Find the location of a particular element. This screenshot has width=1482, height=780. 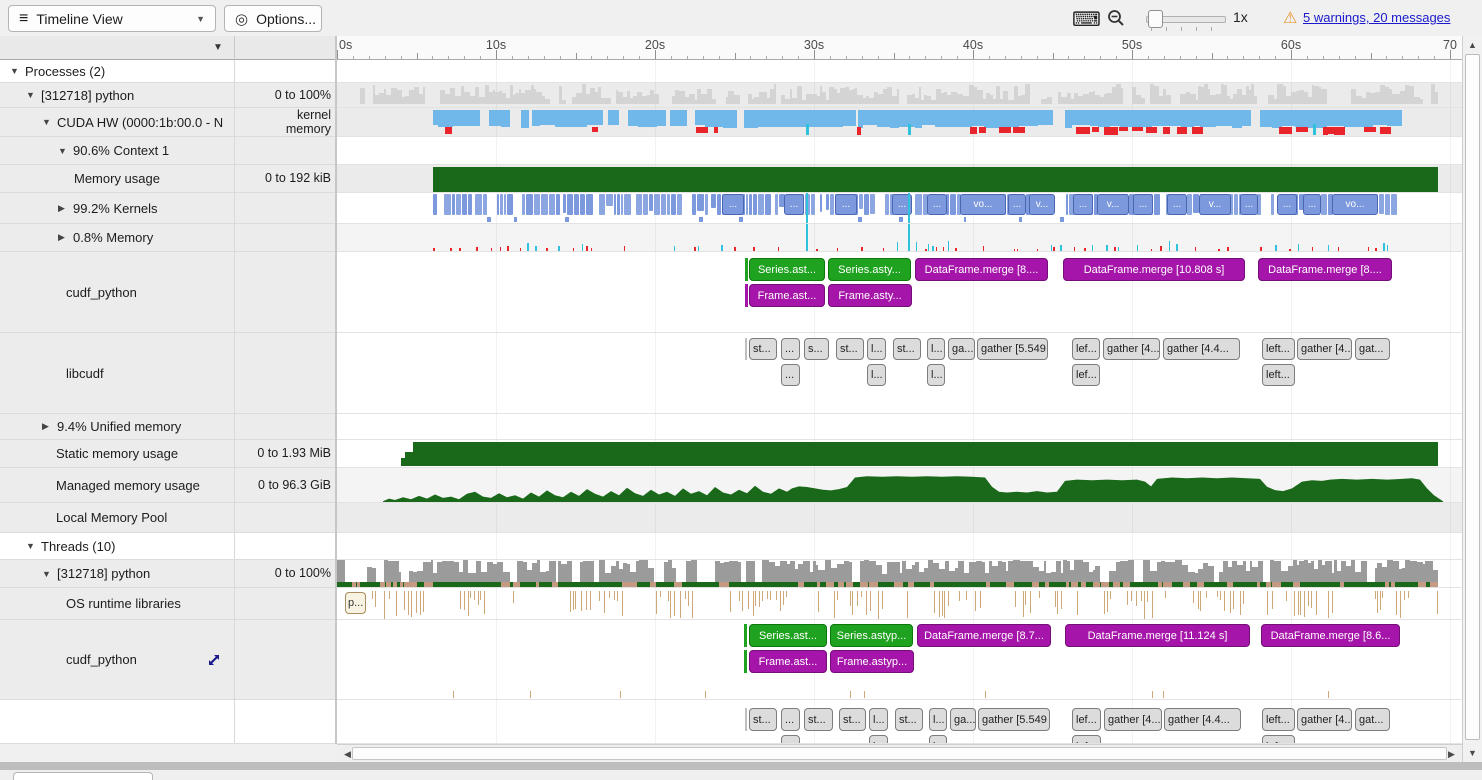

keyboard-shortcuts-icon: ⌨ is located at coordinates (1086, 20).